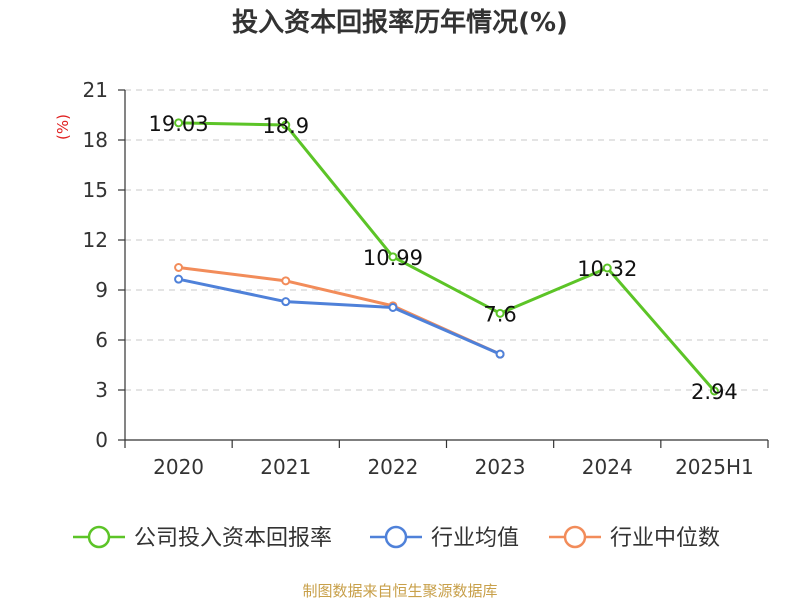  Describe the element at coordinates (63, 127) in the screenshot. I see `y-axis-unit-label: (%)` at that location.